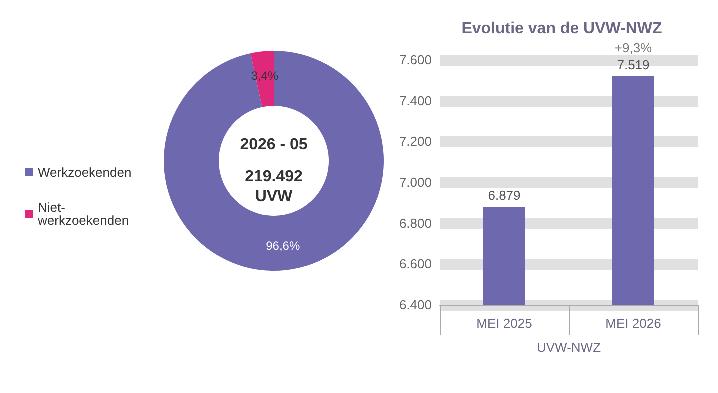 This screenshot has width=718, height=393. Describe the element at coordinates (633, 65) in the screenshot. I see `data-label: 7.519` at that location.